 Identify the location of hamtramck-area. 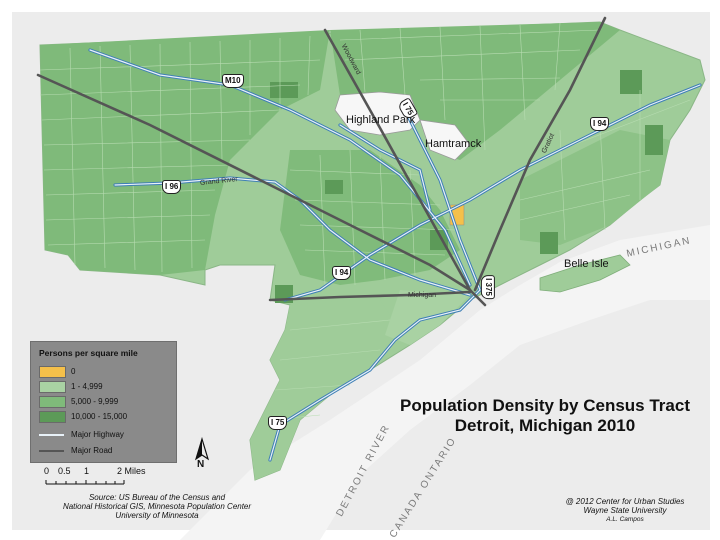
(445, 140).